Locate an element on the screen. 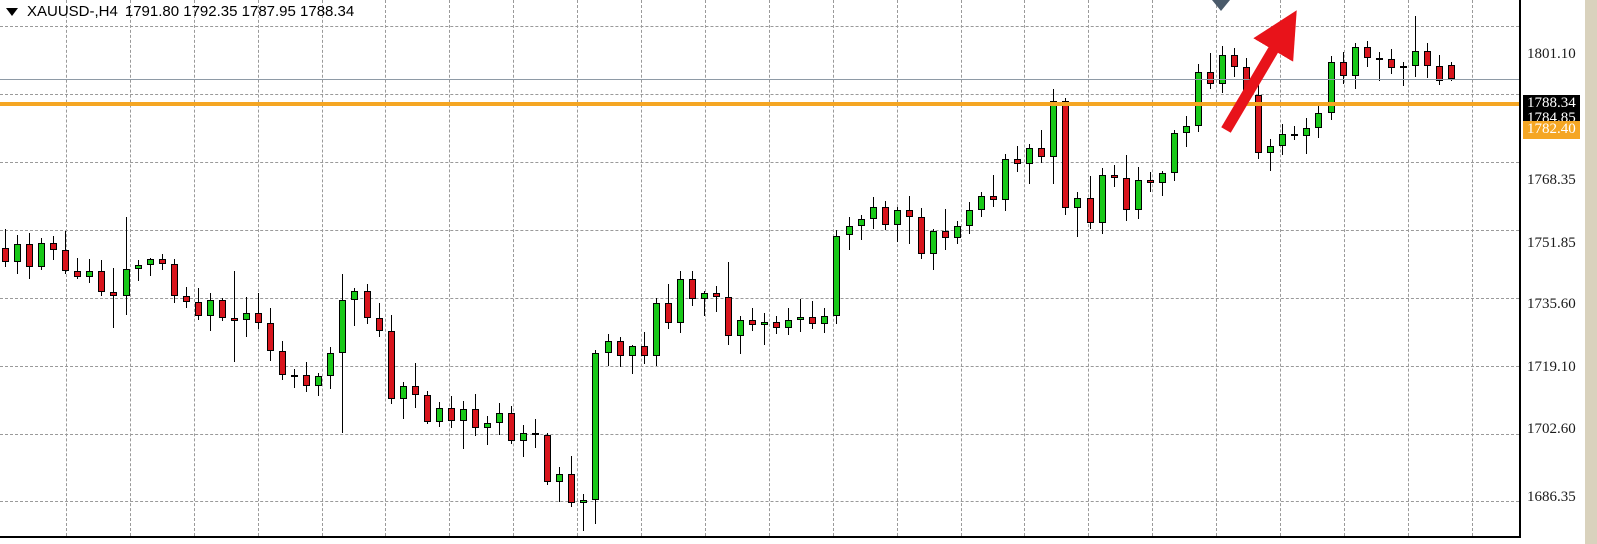 This screenshot has height=544, width=1597. ohlc-values-label: 1791.80 1792.35 1787.95 1788.34 is located at coordinates (239, 11).